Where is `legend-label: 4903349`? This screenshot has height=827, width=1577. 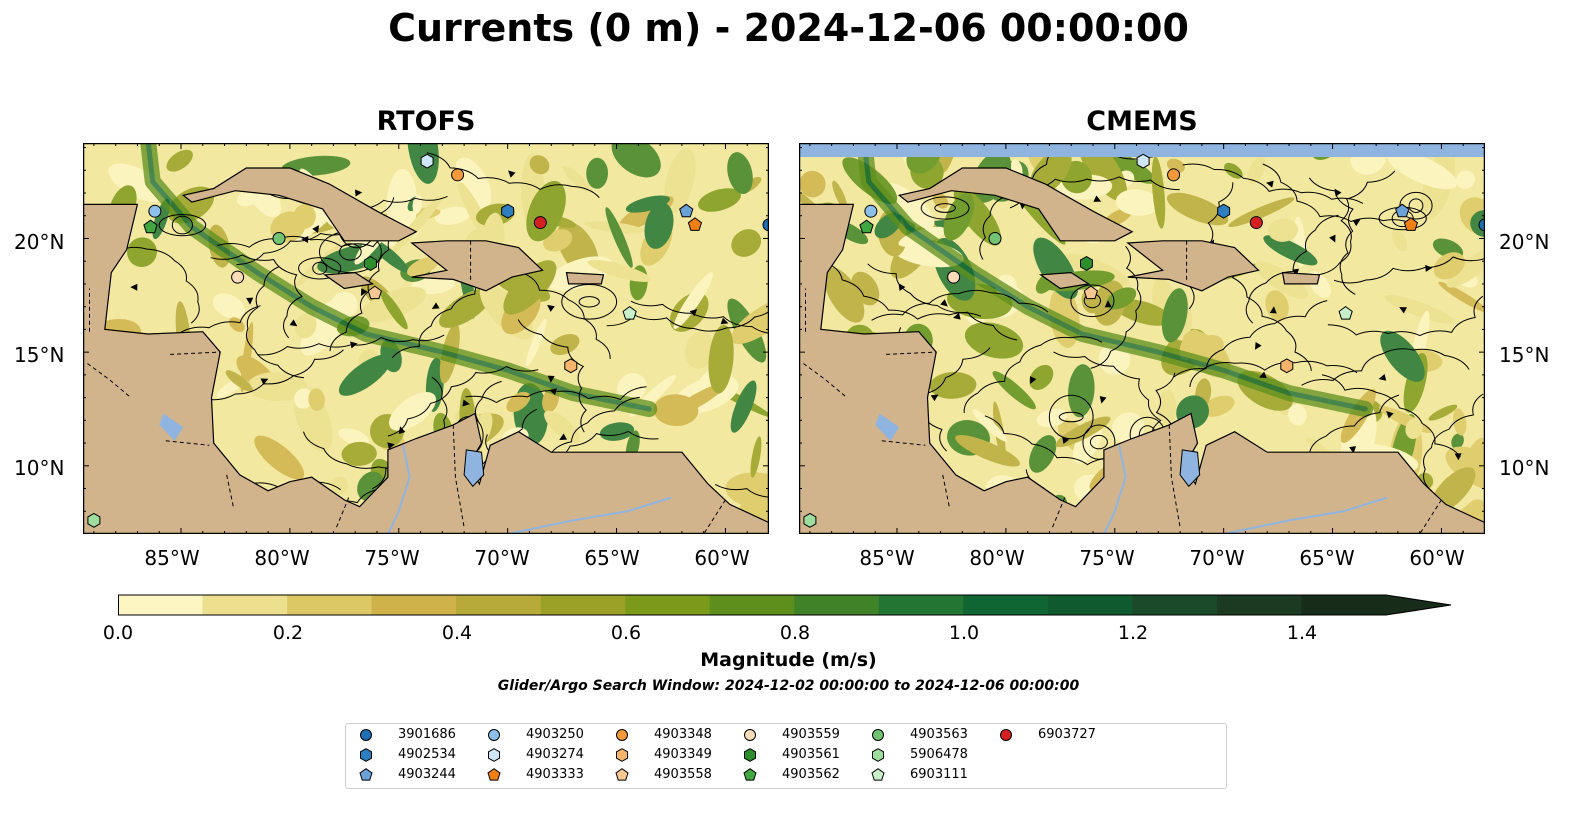 legend-label: 4903349 is located at coordinates (683, 754).